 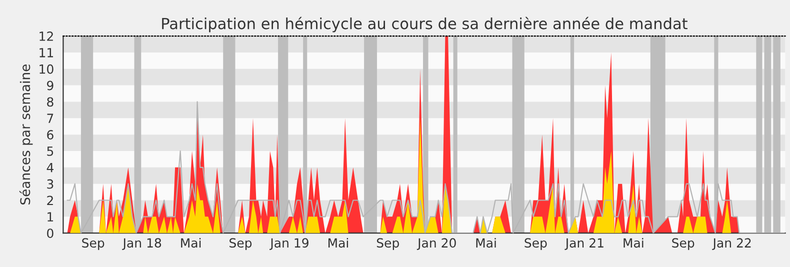 I want to click on y-tick-label: 10, so click(x=47, y=69).